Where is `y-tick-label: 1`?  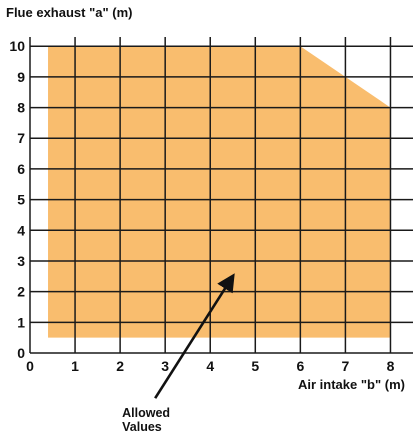
y-tick-label: 1 is located at coordinates (21, 322).